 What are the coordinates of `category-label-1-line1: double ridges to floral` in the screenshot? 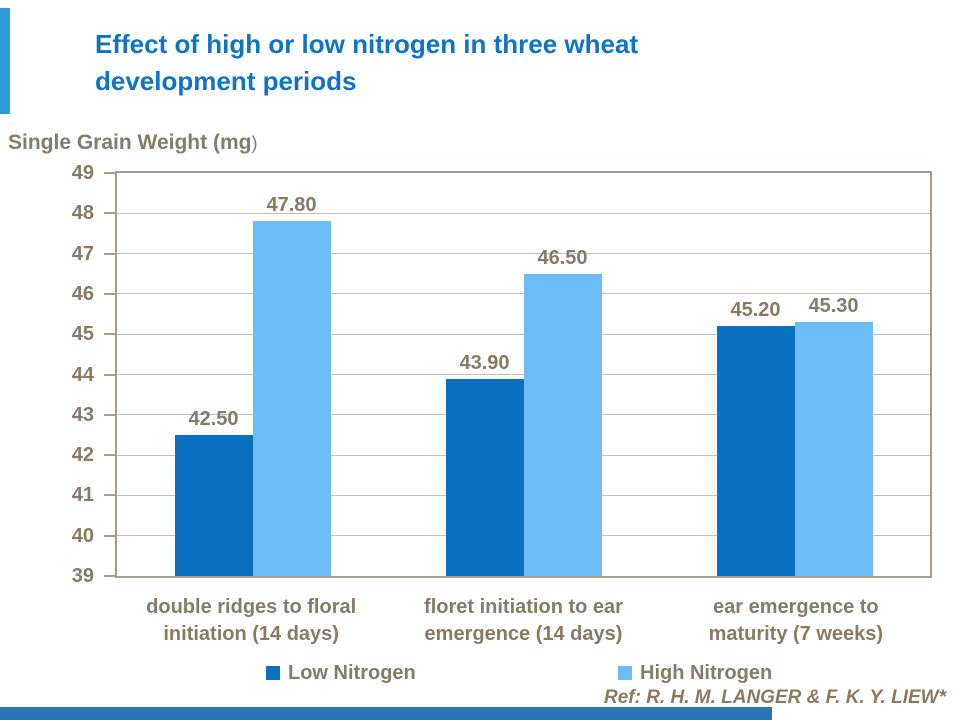 It's located at (251, 607).